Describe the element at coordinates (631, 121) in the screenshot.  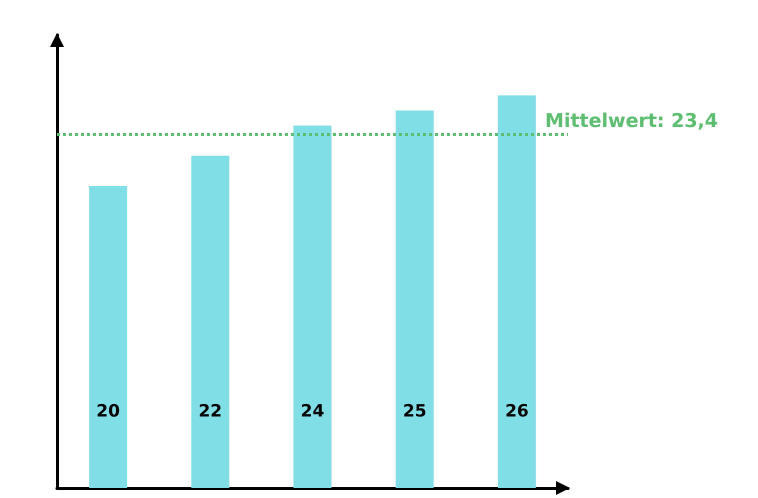
I see `ref-line-label: Mittelwert: 23,4` at that location.